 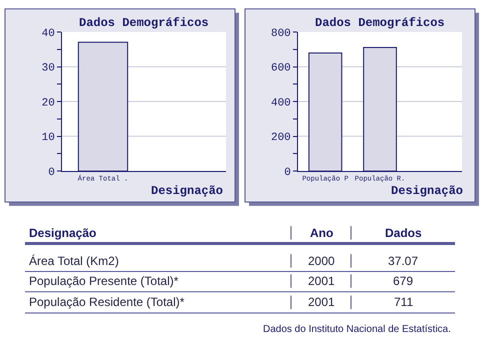 What do you see at coordinates (403, 233) in the screenshot?
I see `text: Dados` at bounding box center [403, 233].